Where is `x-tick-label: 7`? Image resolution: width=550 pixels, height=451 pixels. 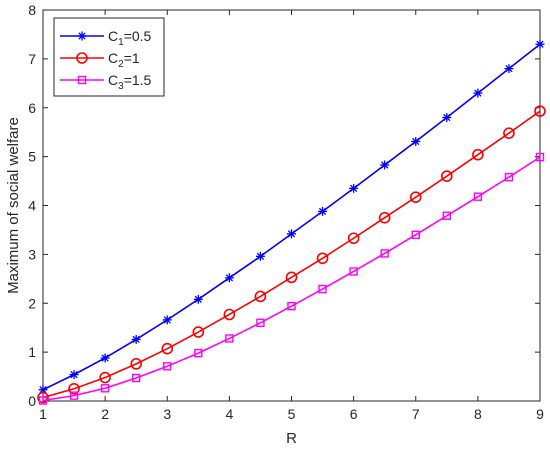 x-tick-label: 7 is located at coordinates (416, 414).